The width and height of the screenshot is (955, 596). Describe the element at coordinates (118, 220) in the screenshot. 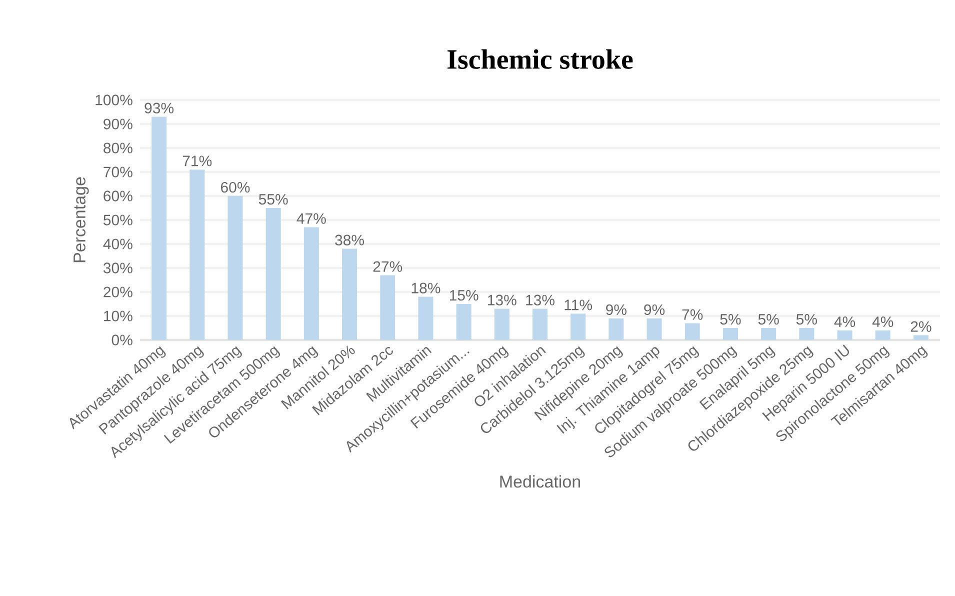

I see `y-tick-label: 50%` at that location.